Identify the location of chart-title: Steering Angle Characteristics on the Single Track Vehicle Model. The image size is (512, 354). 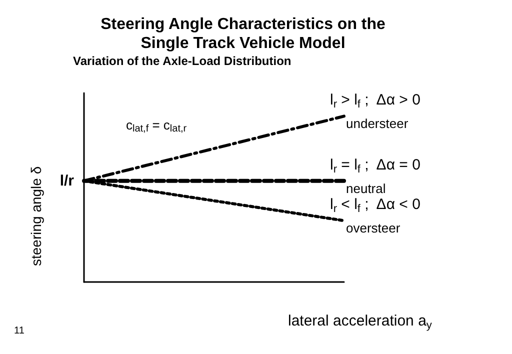
(243, 34).